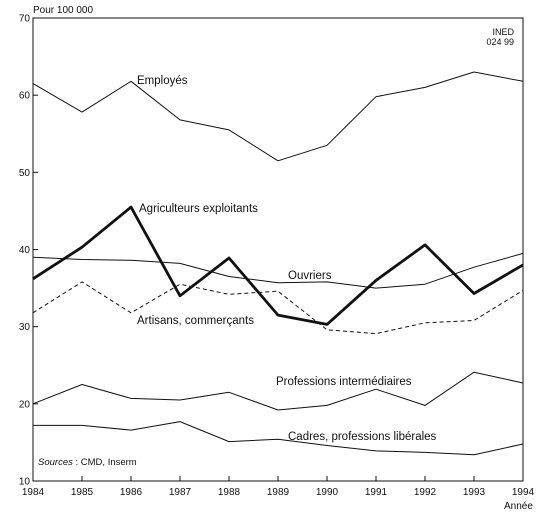  Describe the element at coordinates (278, 492) in the screenshot. I see `x-tick-label: 1989` at that location.